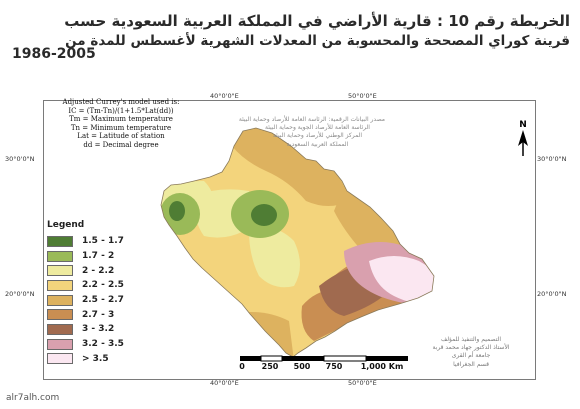 This screenshot has width=580, height=409. I want to click on scale-bar-graphic, so click(324, 358).